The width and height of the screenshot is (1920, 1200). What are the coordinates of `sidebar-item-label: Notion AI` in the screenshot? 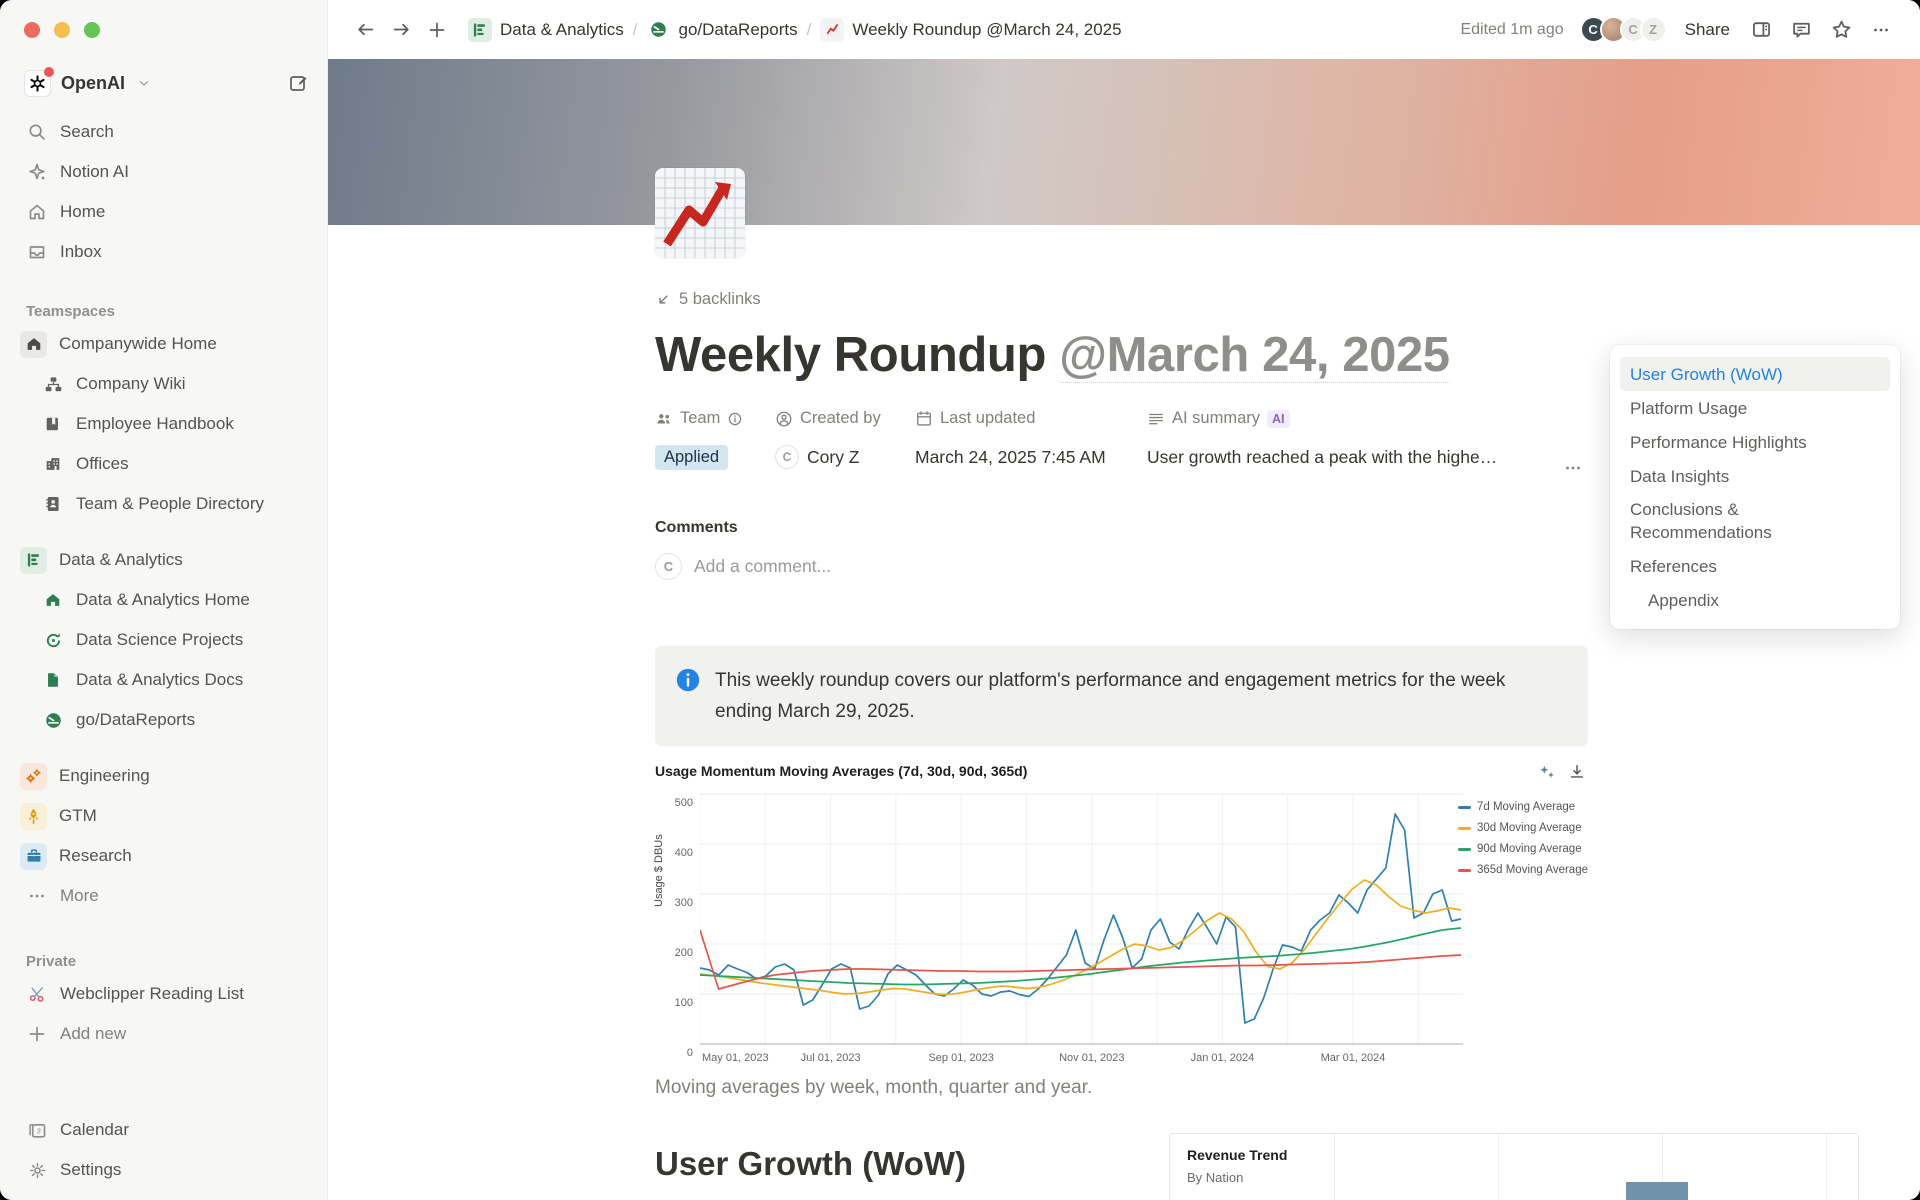 It's located at (94, 171).